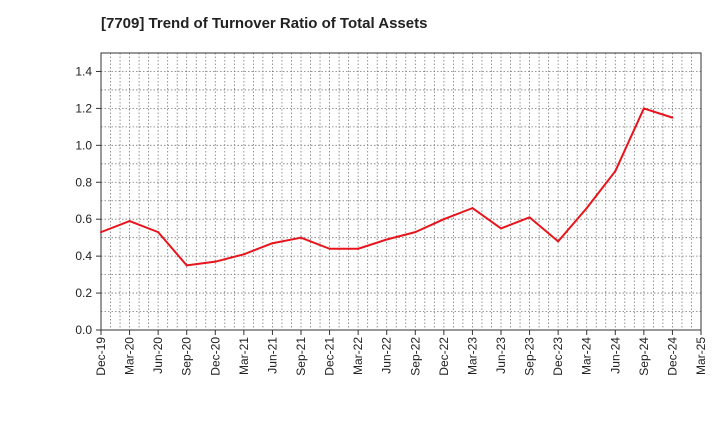 The height and width of the screenshot is (440, 720). What do you see at coordinates (358, 356) in the screenshot?
I see `x-tick-label: Mar-22` at bounding box center [358, 356].